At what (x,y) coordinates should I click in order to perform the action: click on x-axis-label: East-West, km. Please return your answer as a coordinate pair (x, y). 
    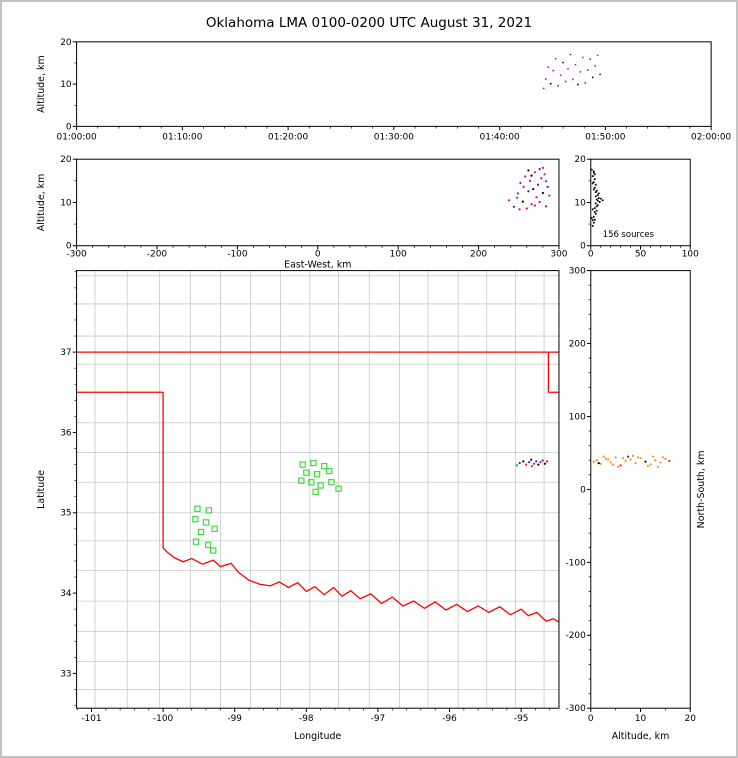
    Looking at the image, I should click on (317, 265).